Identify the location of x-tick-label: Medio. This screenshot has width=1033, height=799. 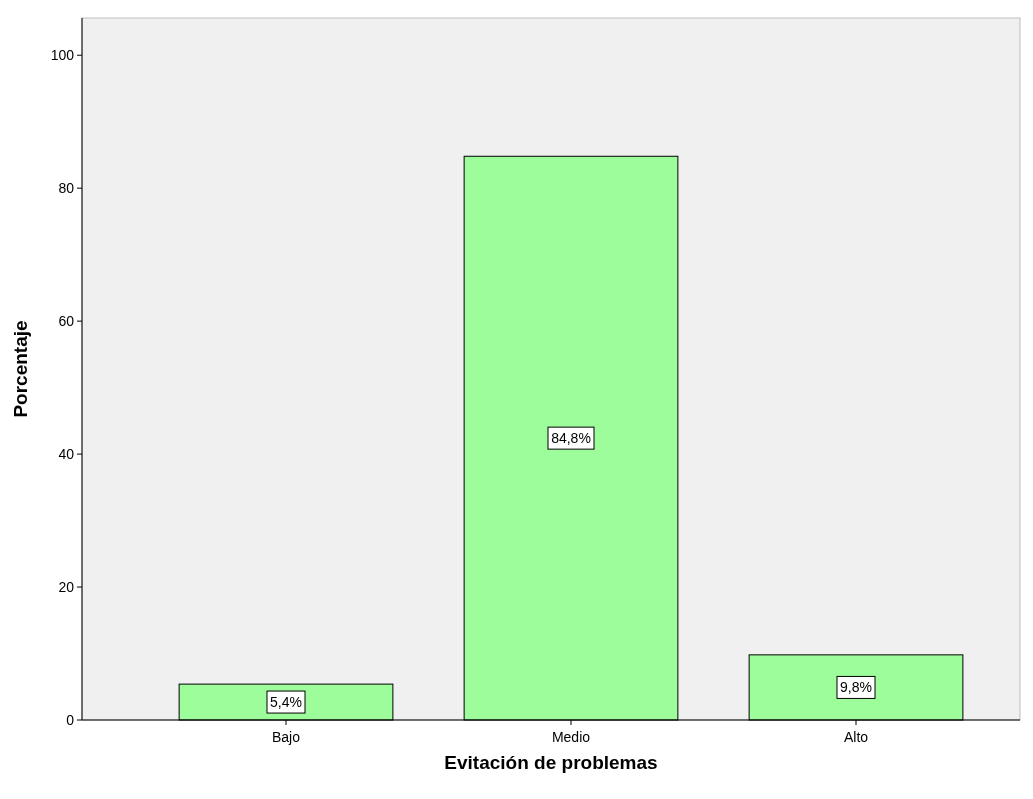
(571, 737).